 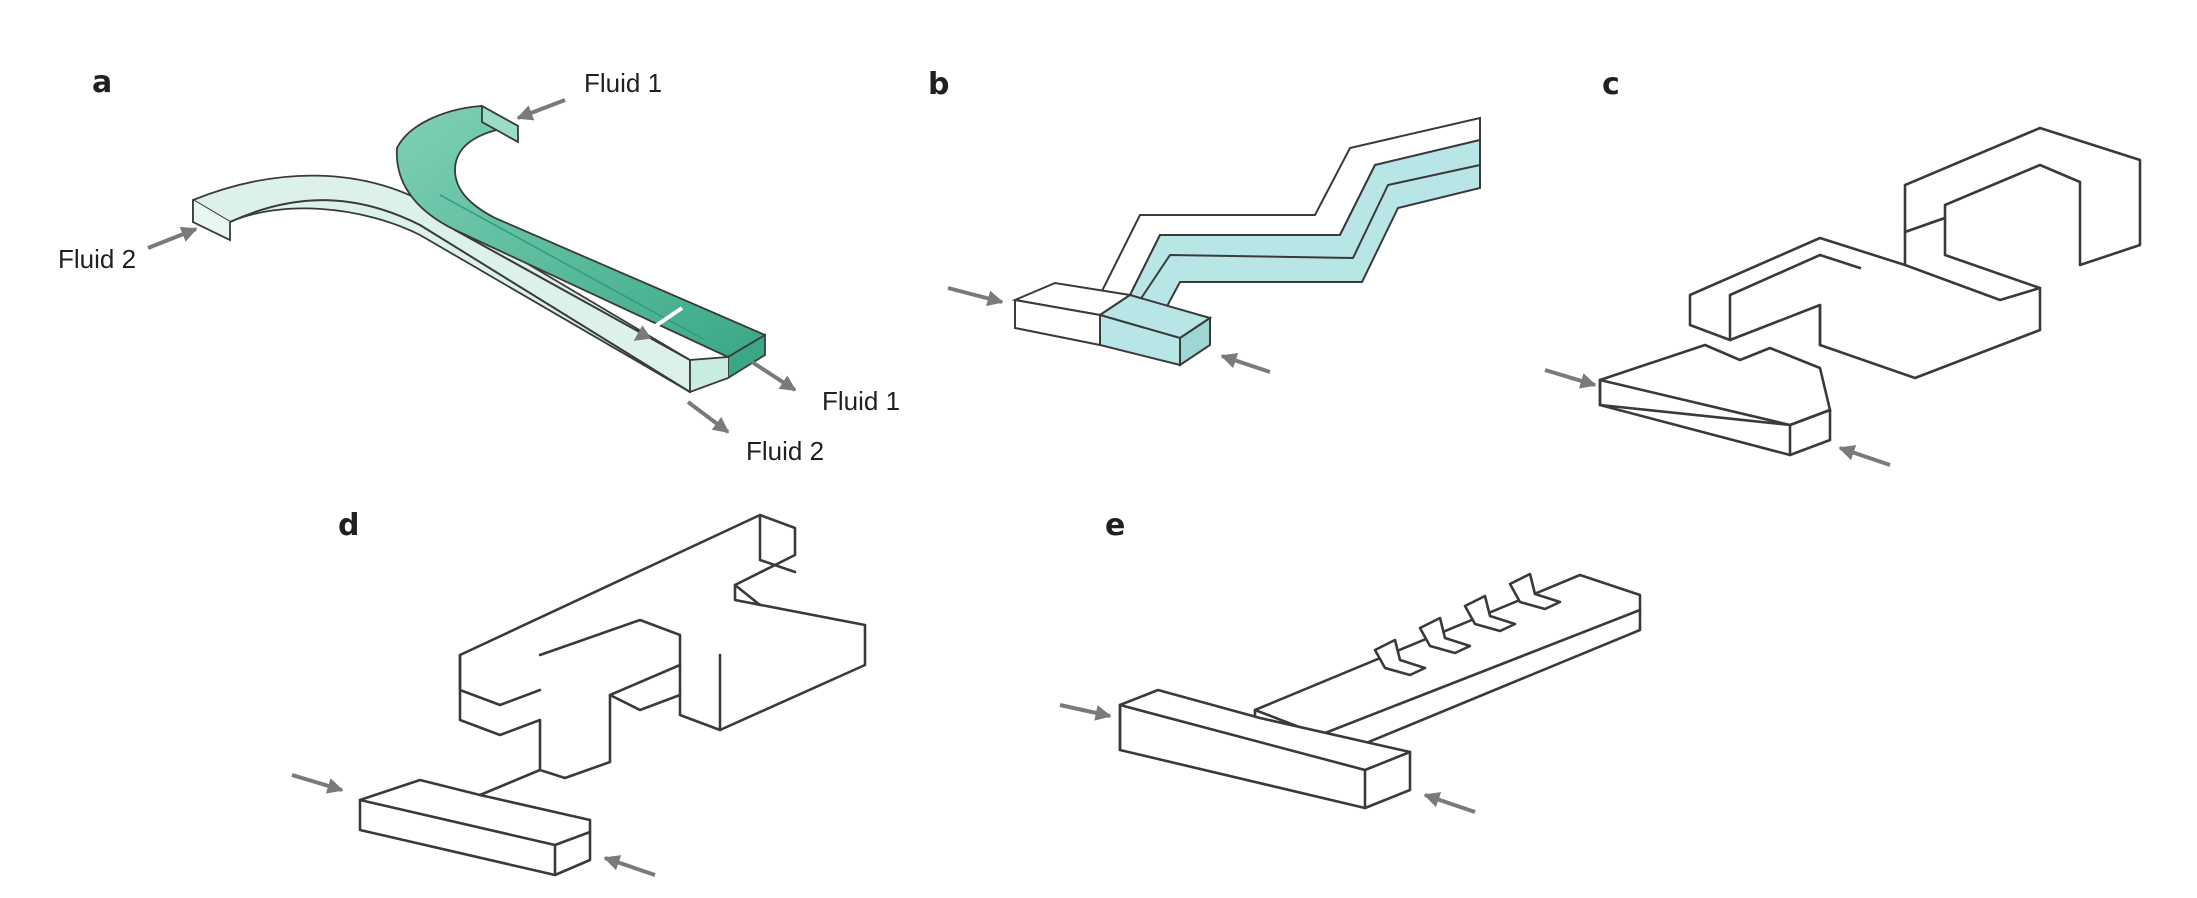 I want to click on panel-b: b, so click(x=1204, y=220).